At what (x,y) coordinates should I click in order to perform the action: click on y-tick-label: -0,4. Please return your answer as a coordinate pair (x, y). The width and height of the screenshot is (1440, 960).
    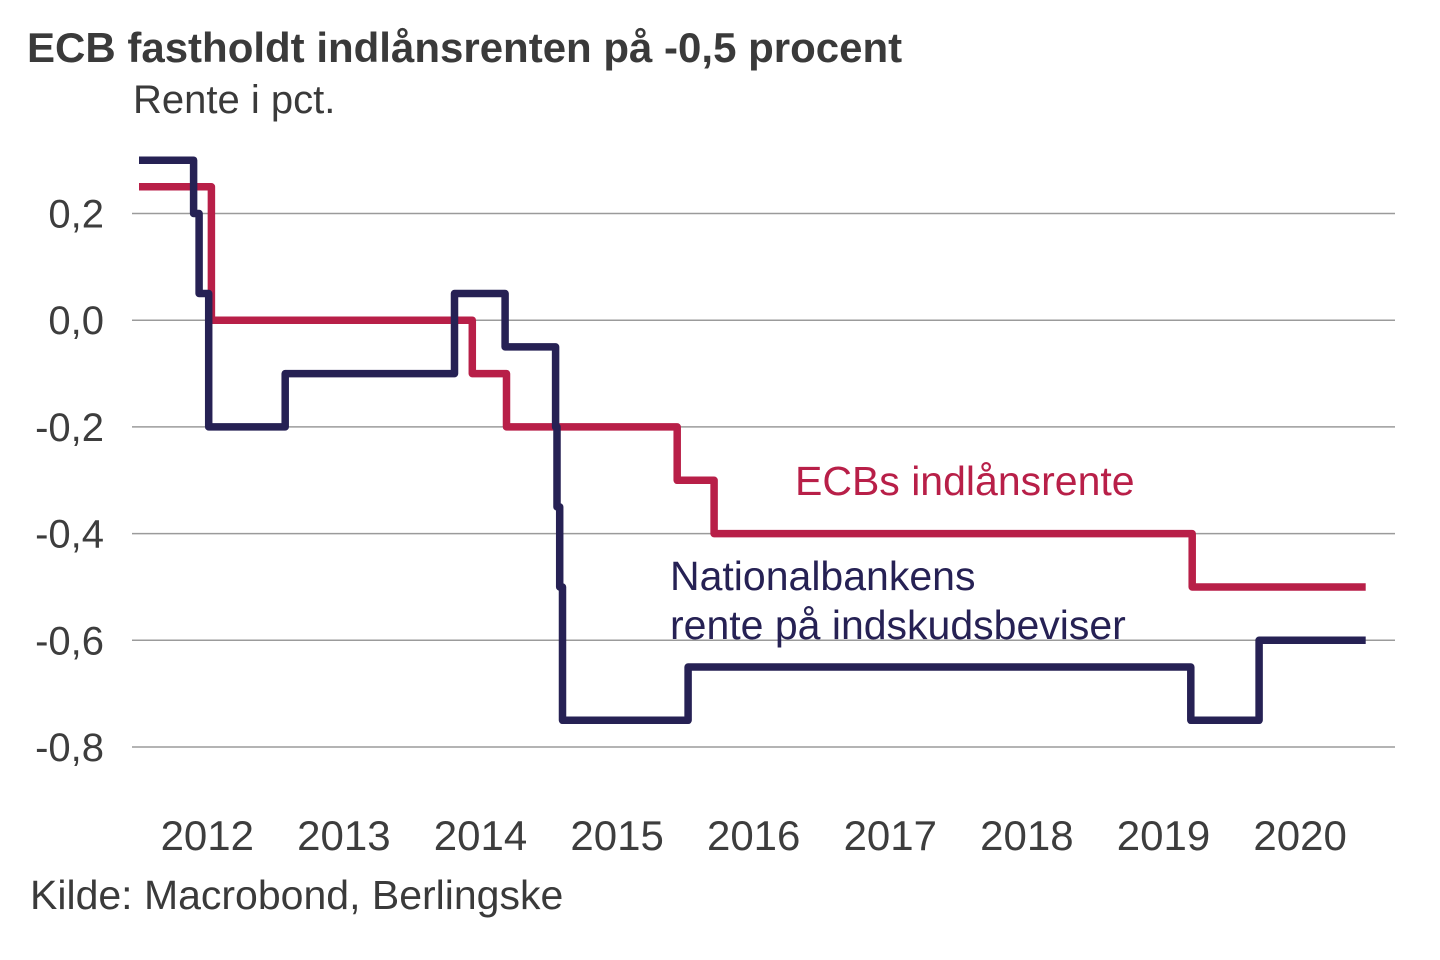
    Looking at the image, I should click on (69, 535).